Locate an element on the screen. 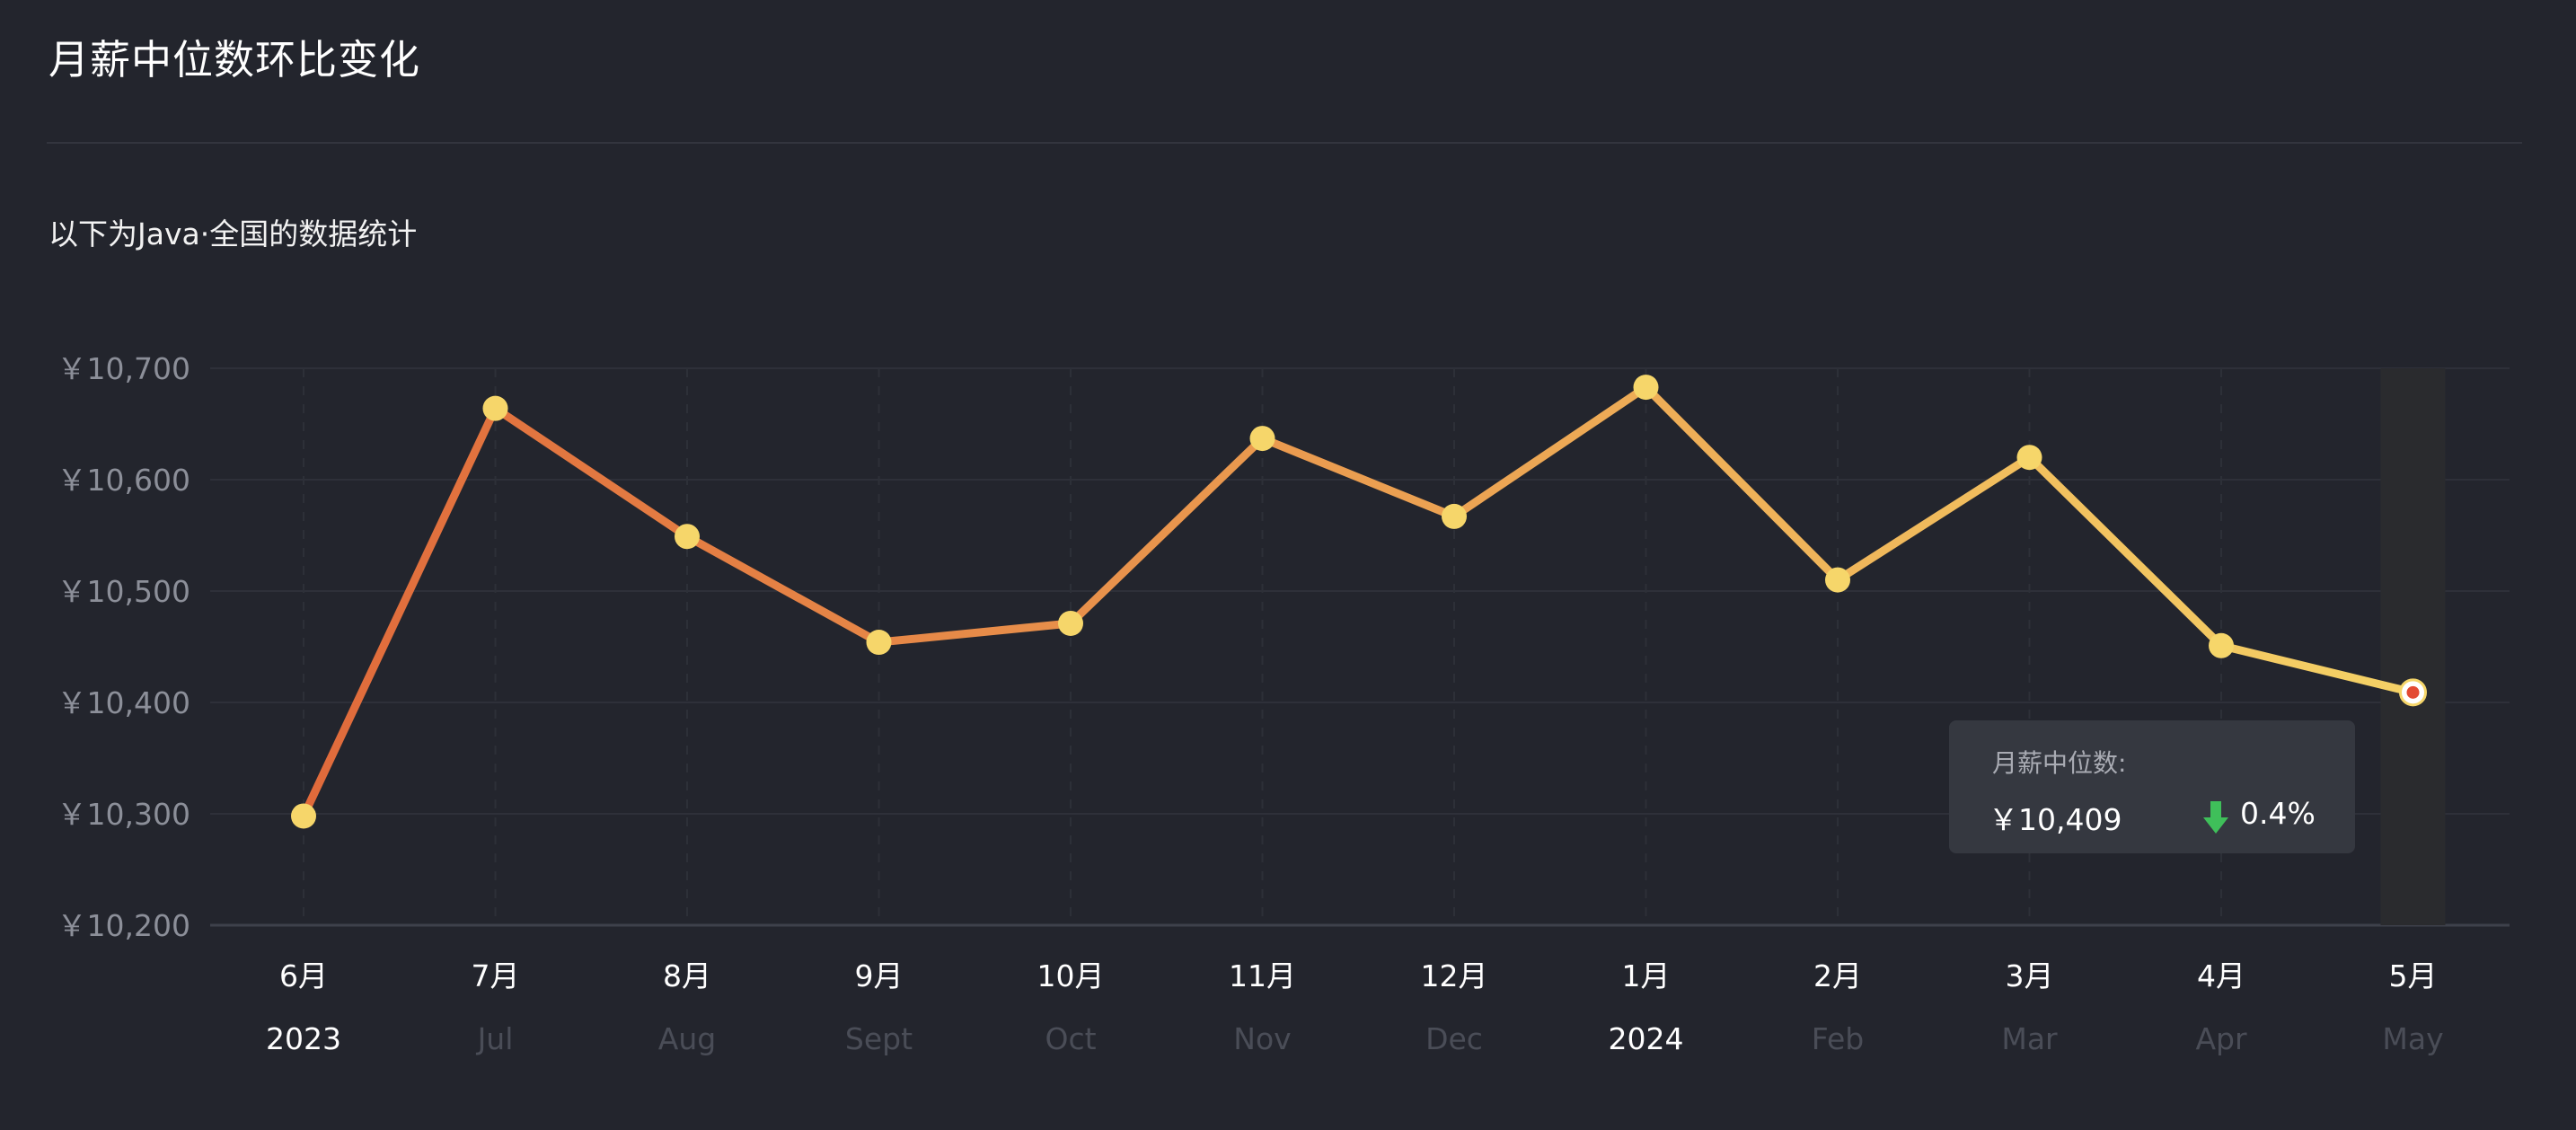 Image resolution: width=2576 pixels, height=1130 pixels. x-tick-label: 7月 is located at coordinates (496, 975).